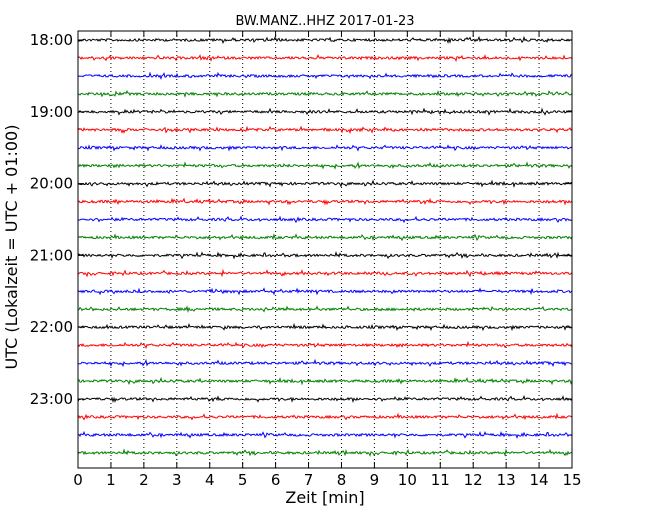  I want to click on y-tick-label-0: 18:00, so click(51, 40).